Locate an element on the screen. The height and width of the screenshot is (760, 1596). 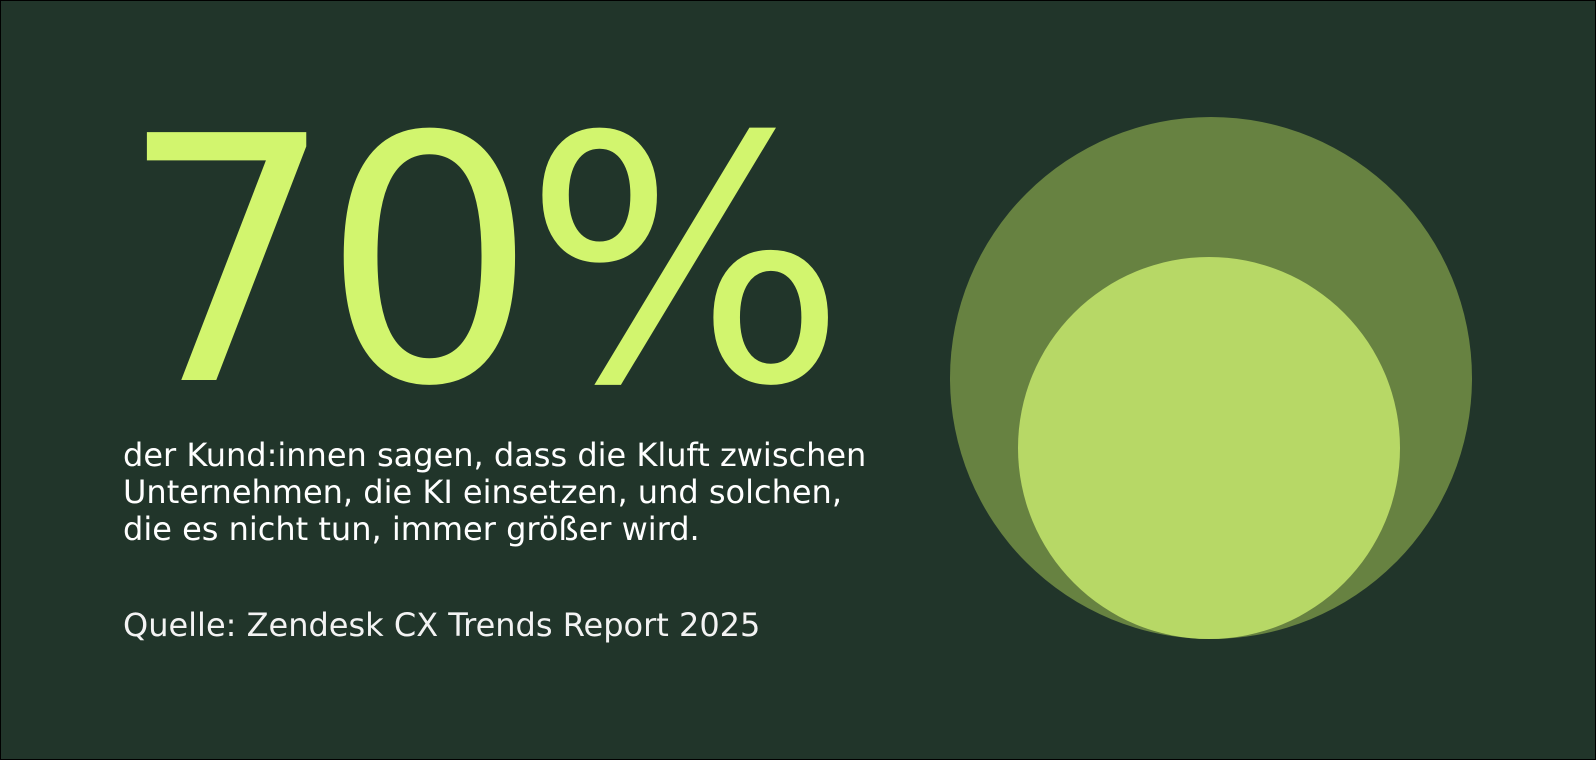
inner-circle is located at coordinates (1209, 448).